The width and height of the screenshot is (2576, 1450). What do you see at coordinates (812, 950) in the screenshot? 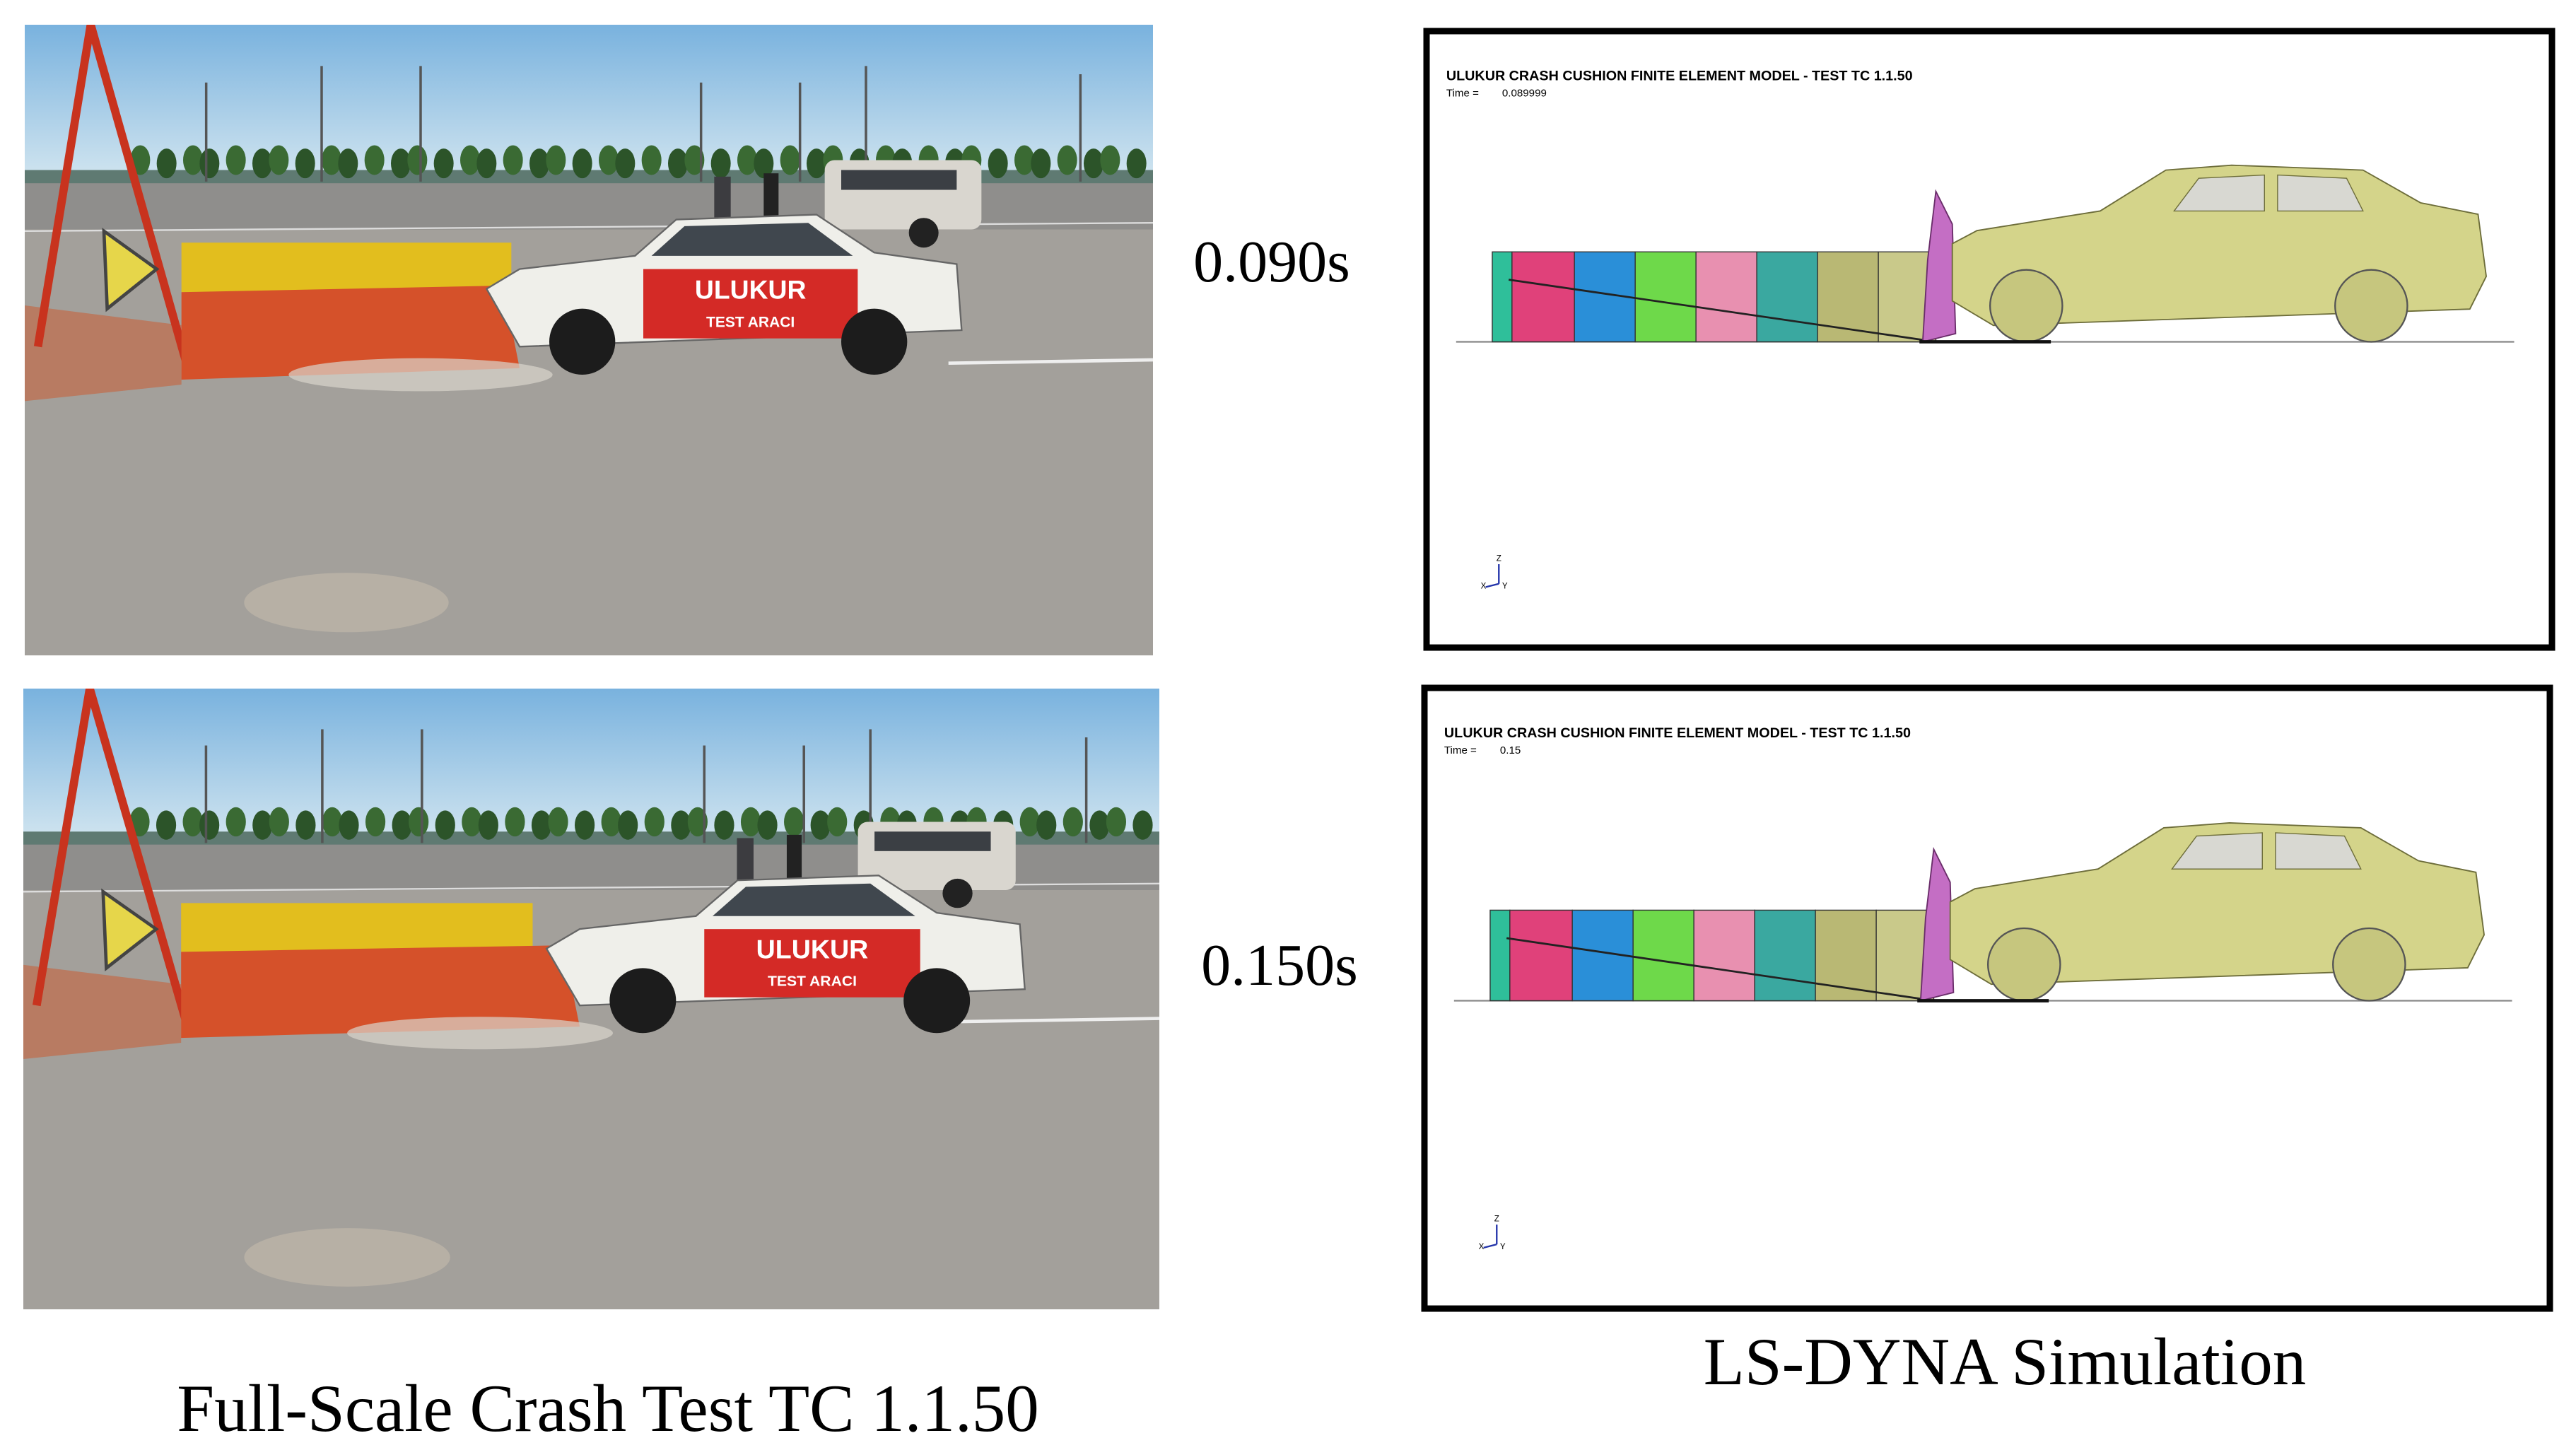
I see `sign-text: ULUKUR` at bounding box center [812, 950].